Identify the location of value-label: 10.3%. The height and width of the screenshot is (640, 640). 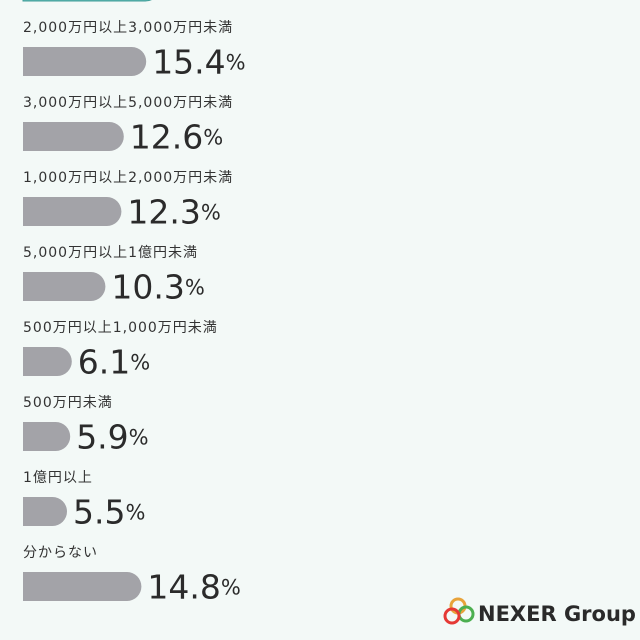
(157, 286).